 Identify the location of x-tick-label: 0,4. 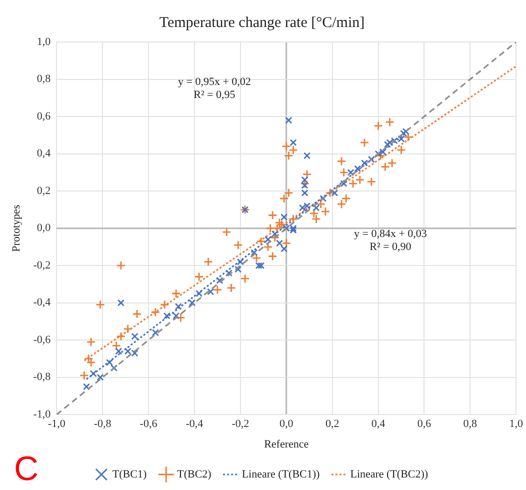
(378, 424).